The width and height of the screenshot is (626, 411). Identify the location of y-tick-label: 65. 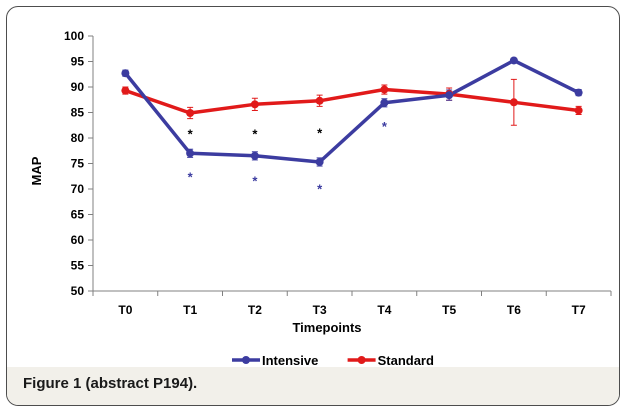
(78, 215).